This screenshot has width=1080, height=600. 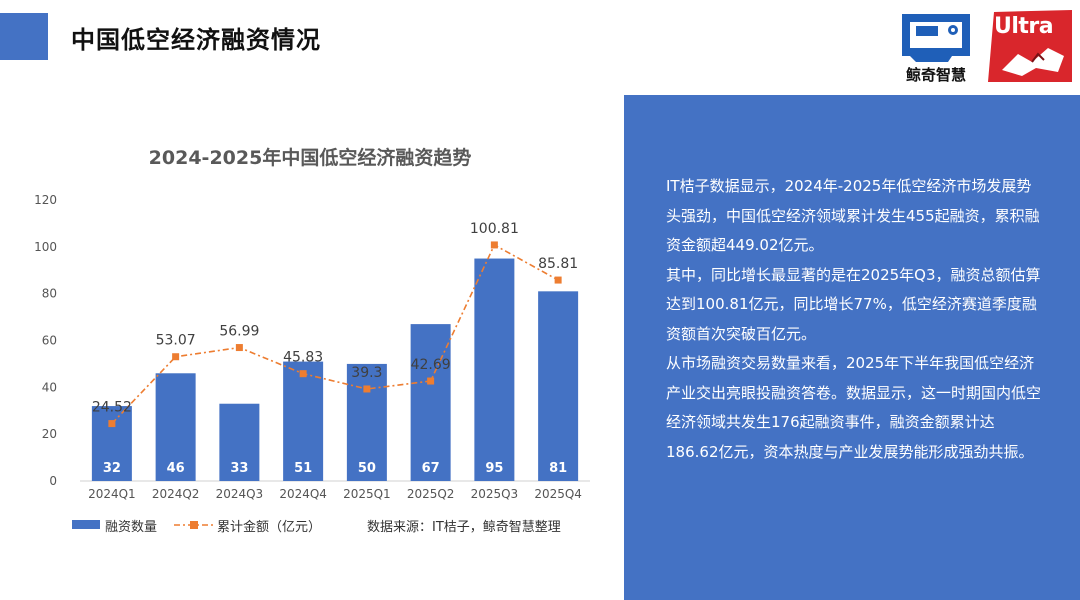 I want to click on ultra-logo-text: Ultra, so click(x=1024, y=26).